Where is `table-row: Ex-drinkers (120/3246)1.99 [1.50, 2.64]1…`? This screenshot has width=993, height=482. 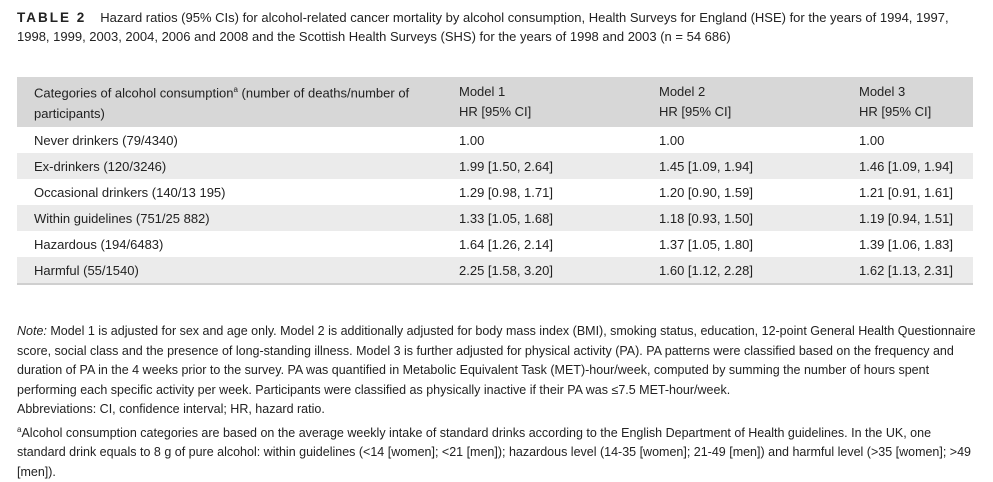
table-row: Ex-drinkers (120/3246)1.99 [1.50, 2.64]1… is located at coordinates (495, 166).